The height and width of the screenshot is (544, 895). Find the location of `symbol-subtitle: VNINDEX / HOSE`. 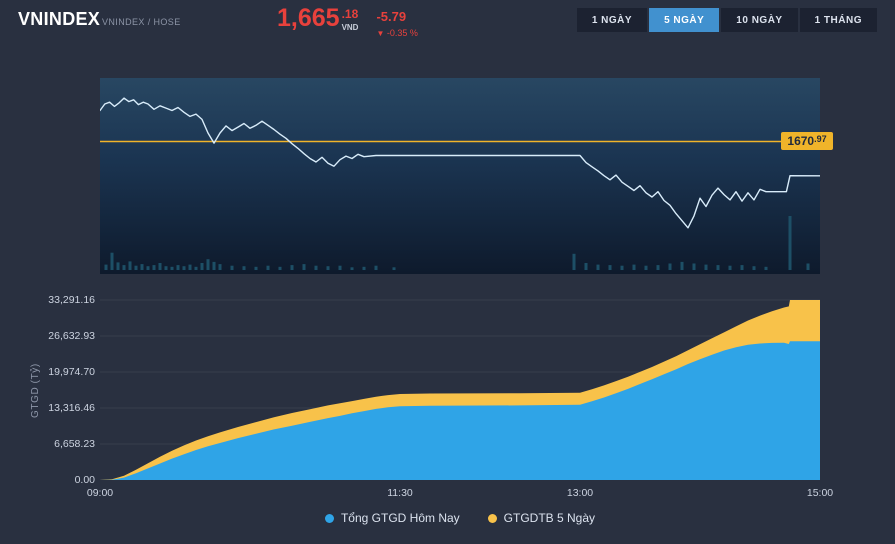

symbol-subtitle: VNINDEX / HOSE is located at coordinates (141, 22).